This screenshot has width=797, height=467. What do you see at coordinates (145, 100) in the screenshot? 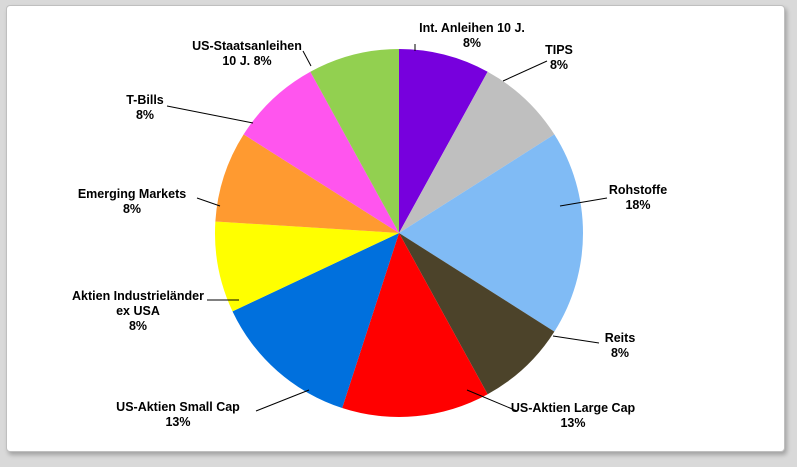
I see `slice-label-line: T-Bills` at bounding box center [145, 100].